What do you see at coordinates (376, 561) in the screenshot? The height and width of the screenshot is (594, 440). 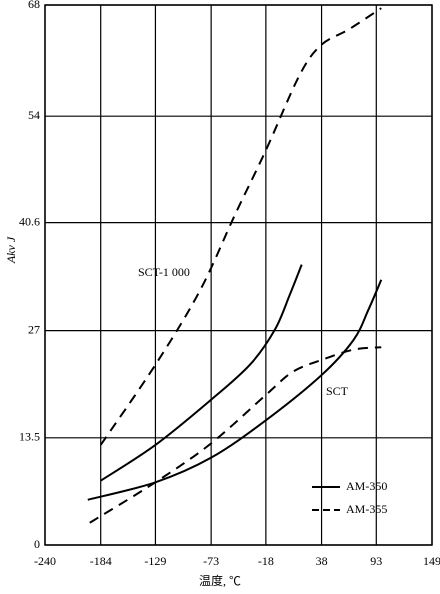 I see `x-tick-label: 93` at bounding box center [376, 561].